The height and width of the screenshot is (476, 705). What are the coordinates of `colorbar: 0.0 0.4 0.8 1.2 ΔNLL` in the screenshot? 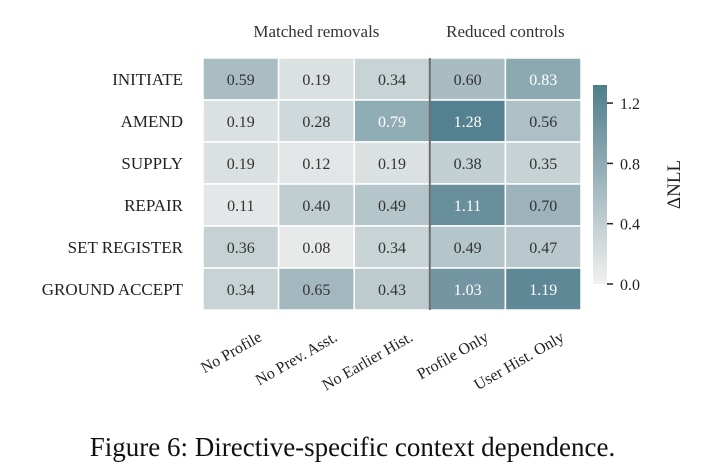 It's located at (639, 189).